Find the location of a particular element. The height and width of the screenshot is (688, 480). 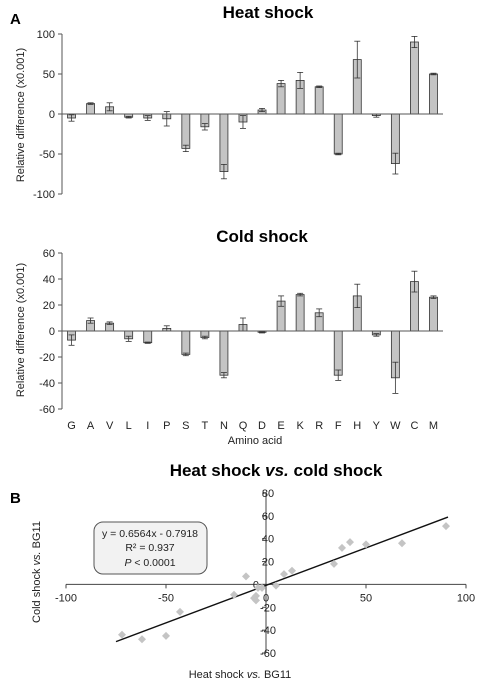

heat-bar-M is located at coordinates (433, 94).